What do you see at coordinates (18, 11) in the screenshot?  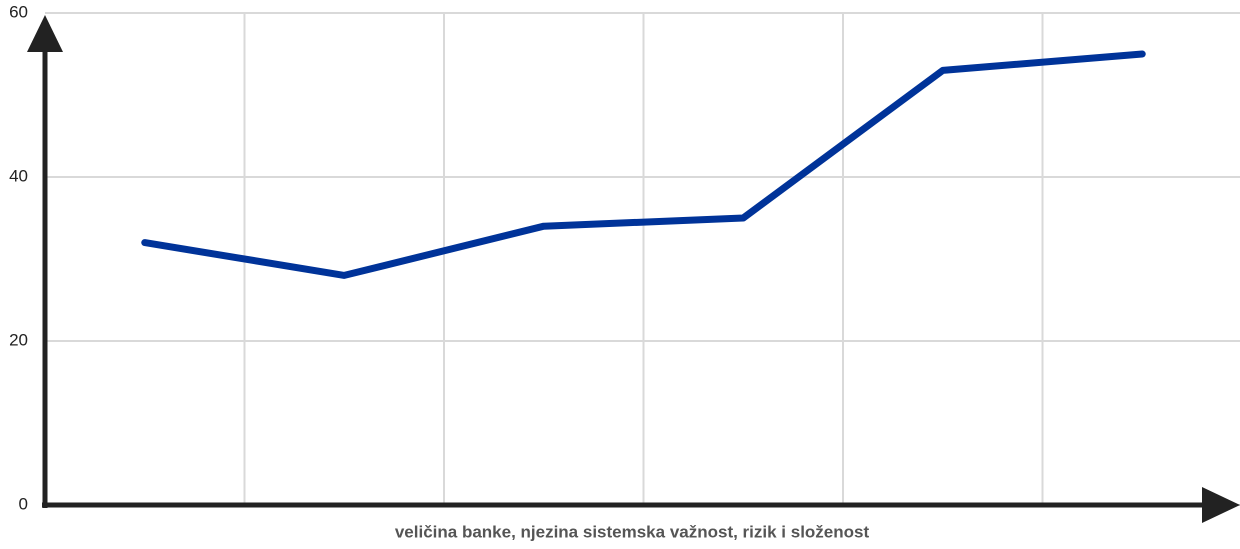 I see `y-tick-label: 60` at bounding box center [18, 11].